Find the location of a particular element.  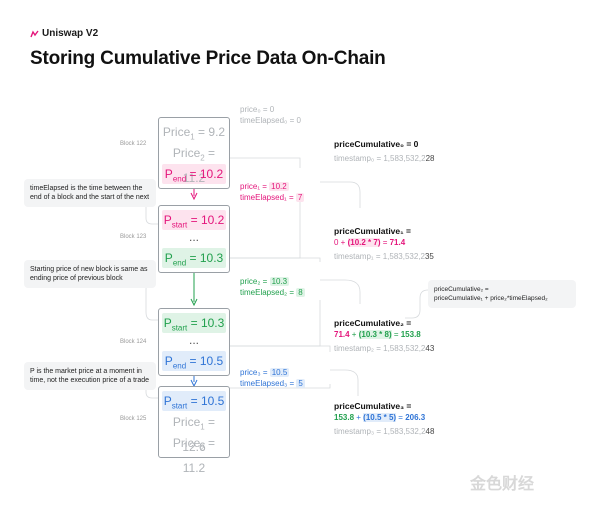

block-124: Pstart = 10.3 ... Pend = 10.5 is located at coordinates (194, 342).